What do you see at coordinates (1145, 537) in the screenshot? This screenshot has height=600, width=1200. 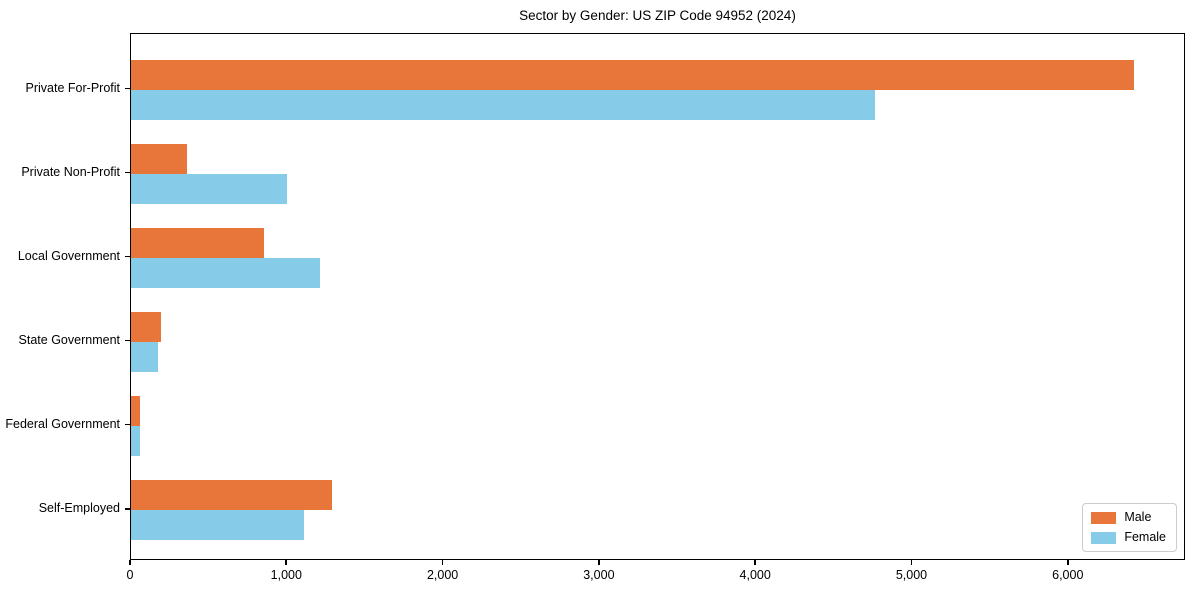 I see `legend-label: Female` at bounding box center [1145, 537].